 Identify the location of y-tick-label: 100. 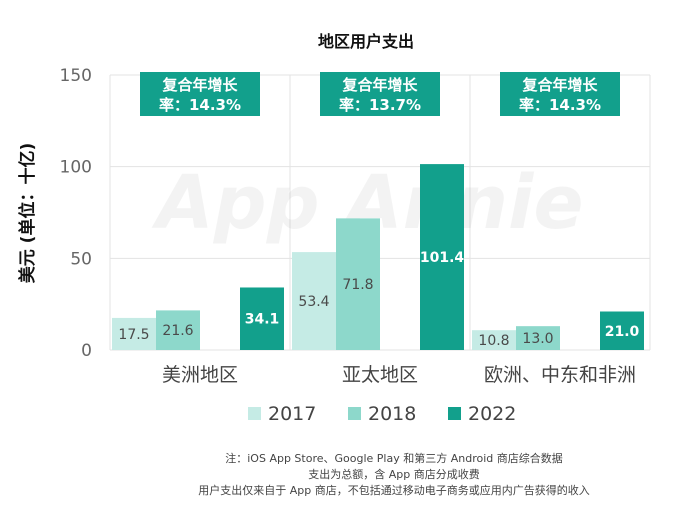
(76, 168).